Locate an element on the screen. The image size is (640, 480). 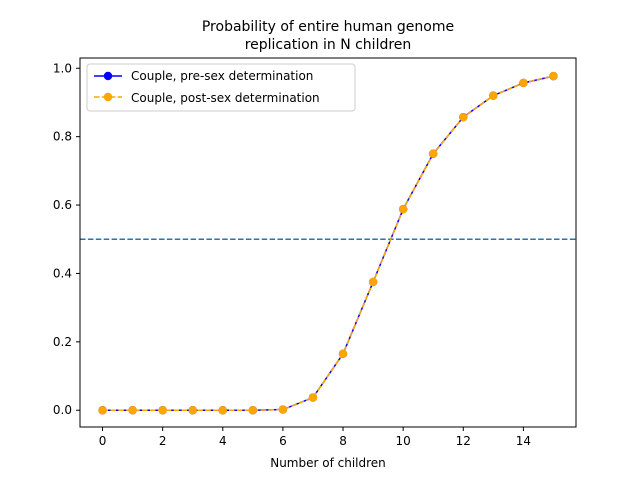
x-axis-label: Number of children is located at coordinates (328, 463).